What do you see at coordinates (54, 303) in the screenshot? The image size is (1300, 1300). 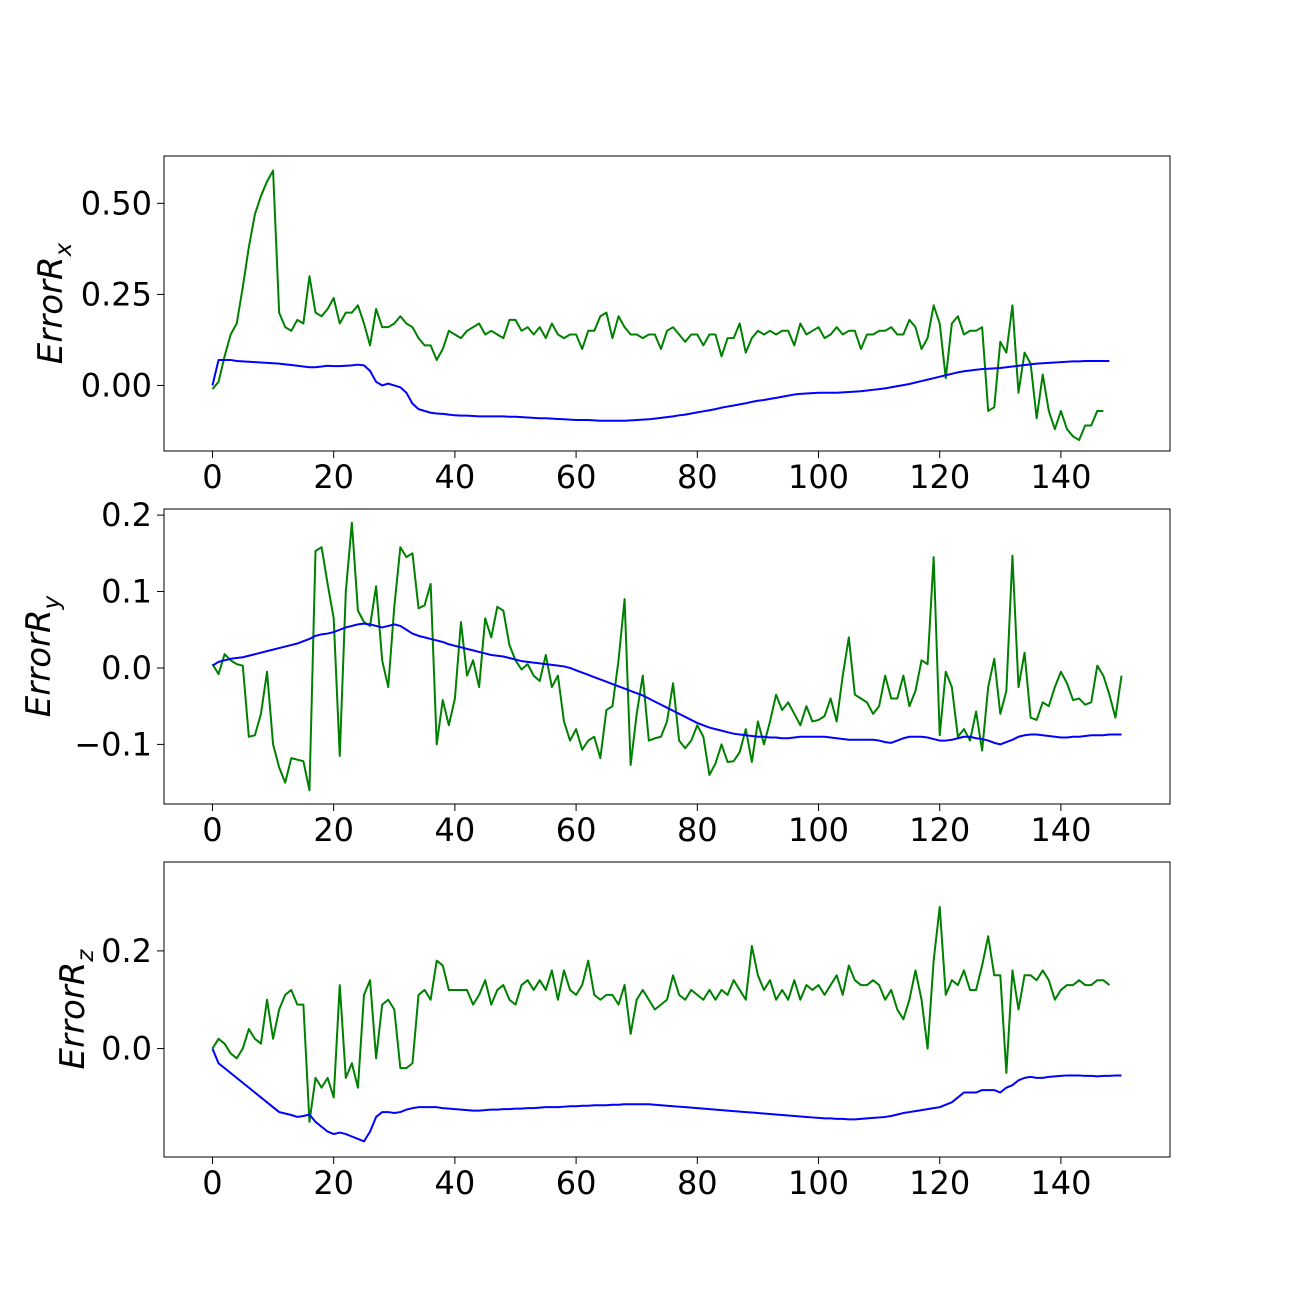 I see `y-axis-label: ErrorRx` at bounding box center [54, 303].